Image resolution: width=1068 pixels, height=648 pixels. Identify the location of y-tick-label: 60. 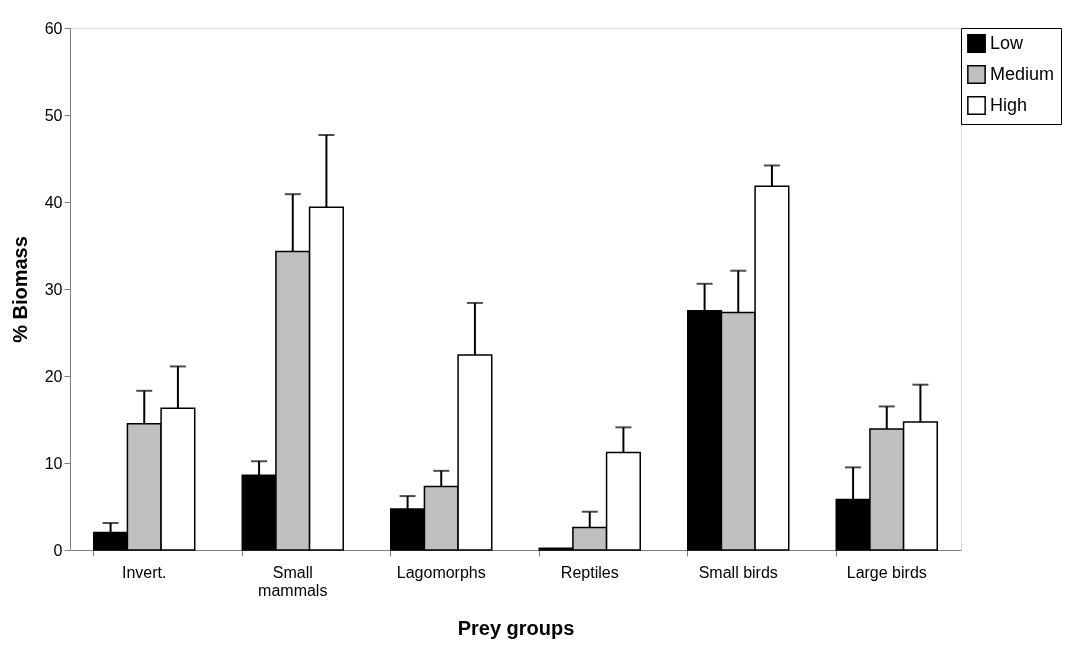
(53, 28).